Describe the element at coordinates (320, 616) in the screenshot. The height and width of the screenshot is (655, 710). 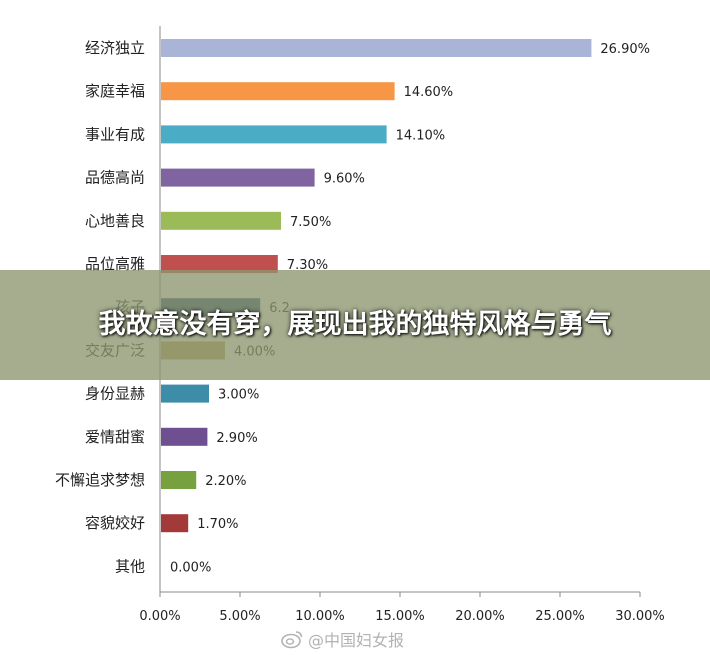
I see `x-tick-label: 10.00%` at that location.